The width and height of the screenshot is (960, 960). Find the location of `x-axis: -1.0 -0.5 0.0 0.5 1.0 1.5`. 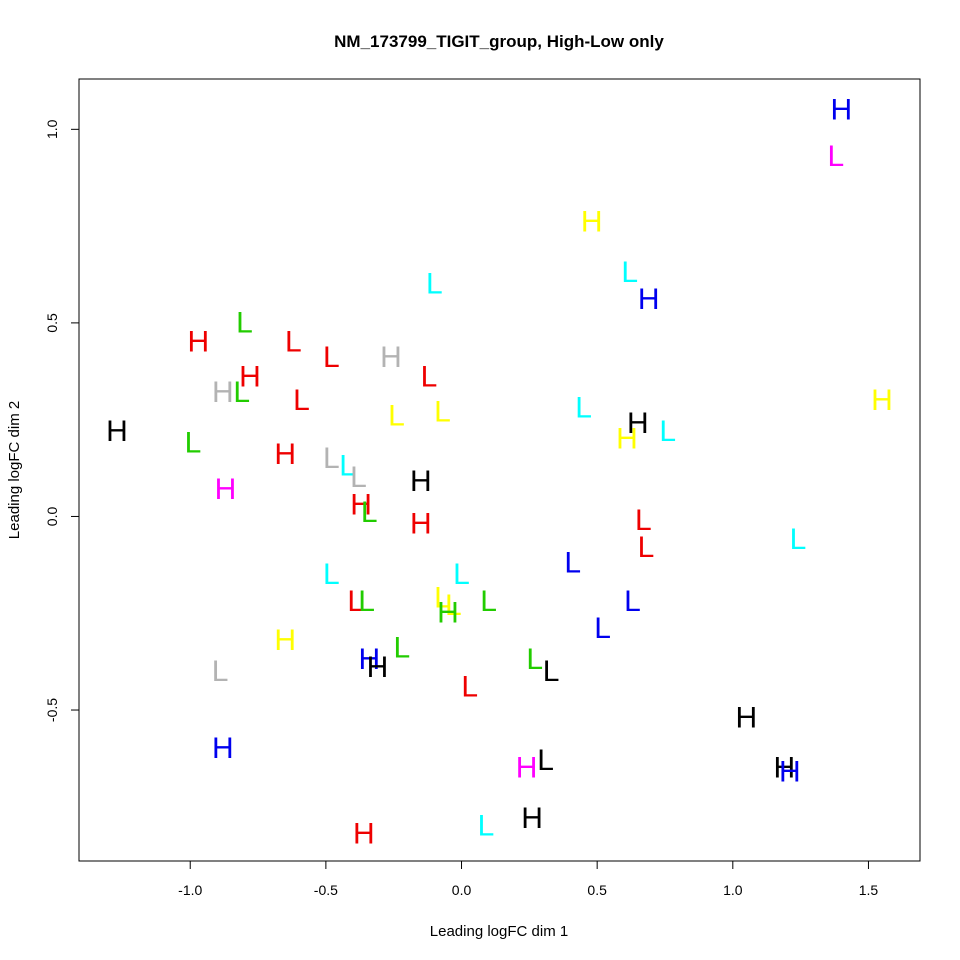

x-axis: -1.0 -0.5 0.0 0.5 1.0 1.5 is located at coordinates (528, 879).